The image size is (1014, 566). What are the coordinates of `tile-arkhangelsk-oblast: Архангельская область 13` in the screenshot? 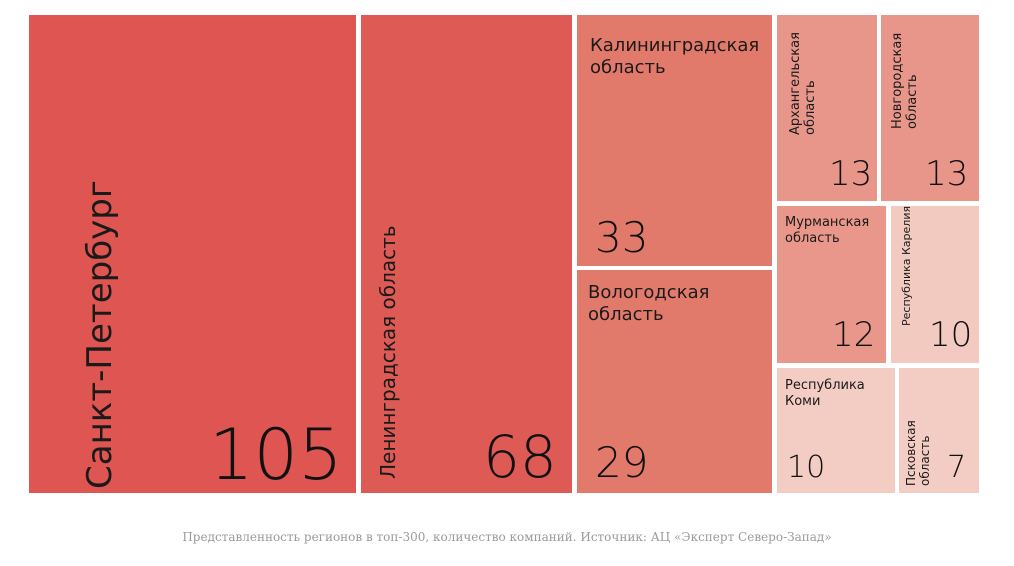 It's located at (827, 108).